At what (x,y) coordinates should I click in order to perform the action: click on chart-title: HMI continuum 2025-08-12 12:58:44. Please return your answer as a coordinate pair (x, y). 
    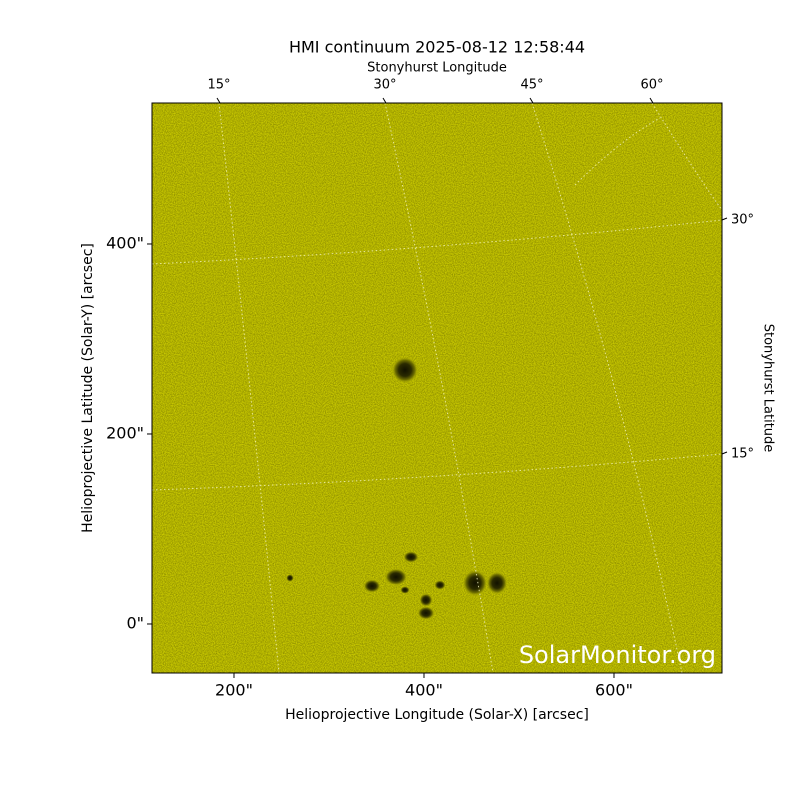
    Looking at the image, I should click on (437, 47).